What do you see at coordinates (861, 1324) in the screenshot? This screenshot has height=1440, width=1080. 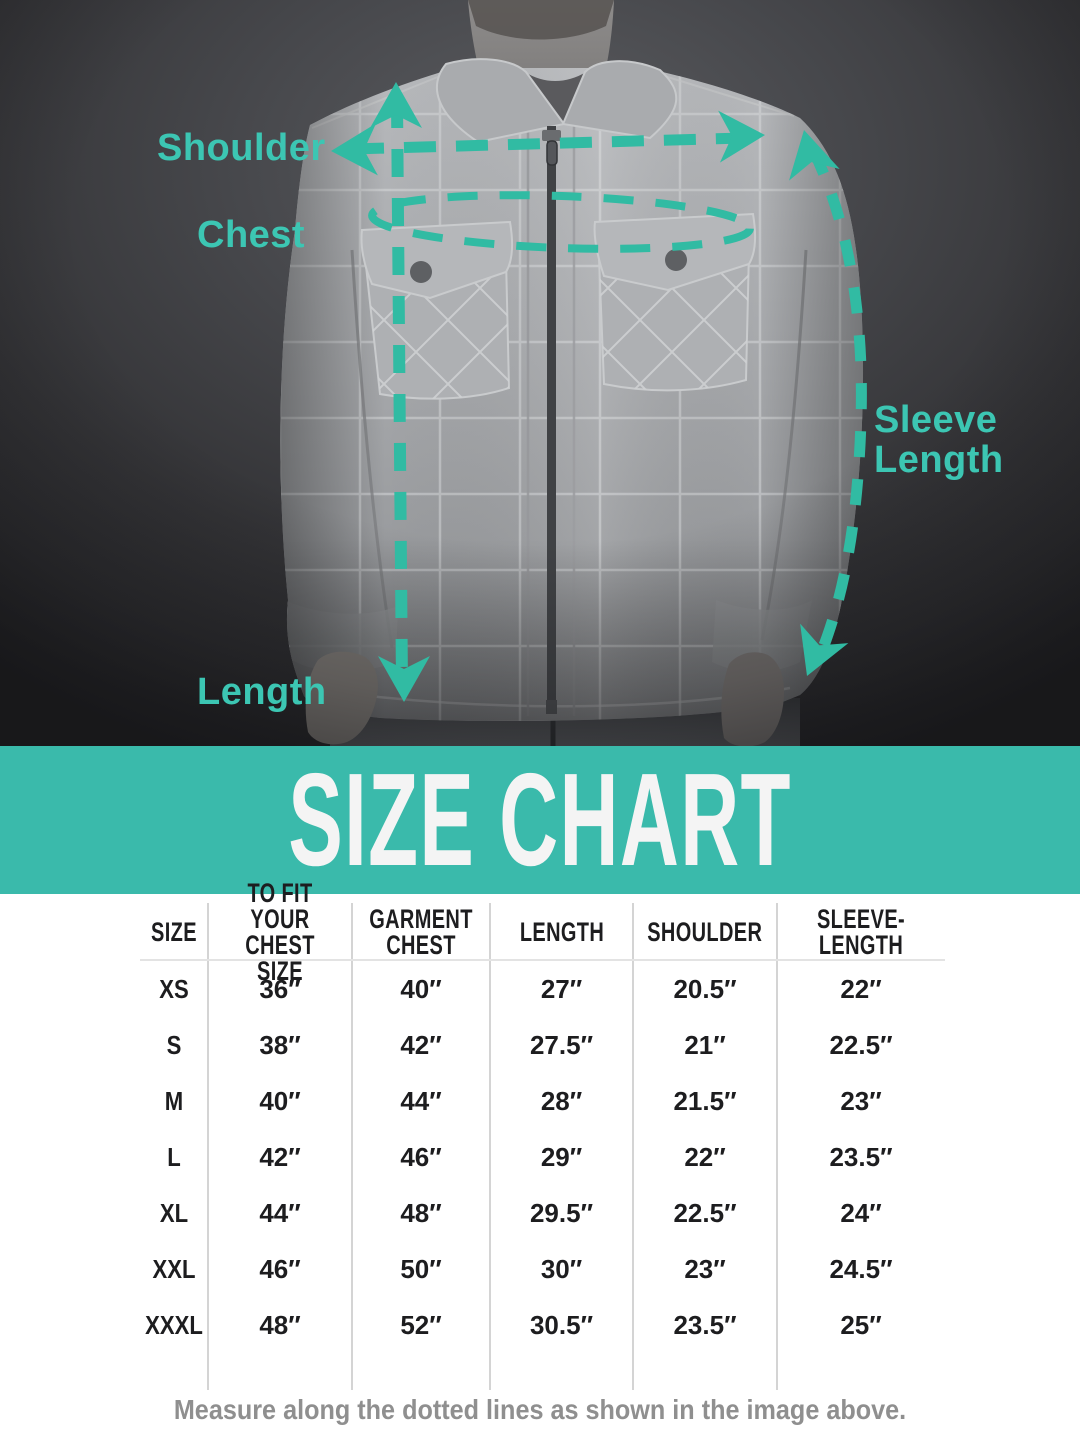 I see `table-cell: 25″` at bounding box center [861, 1324].